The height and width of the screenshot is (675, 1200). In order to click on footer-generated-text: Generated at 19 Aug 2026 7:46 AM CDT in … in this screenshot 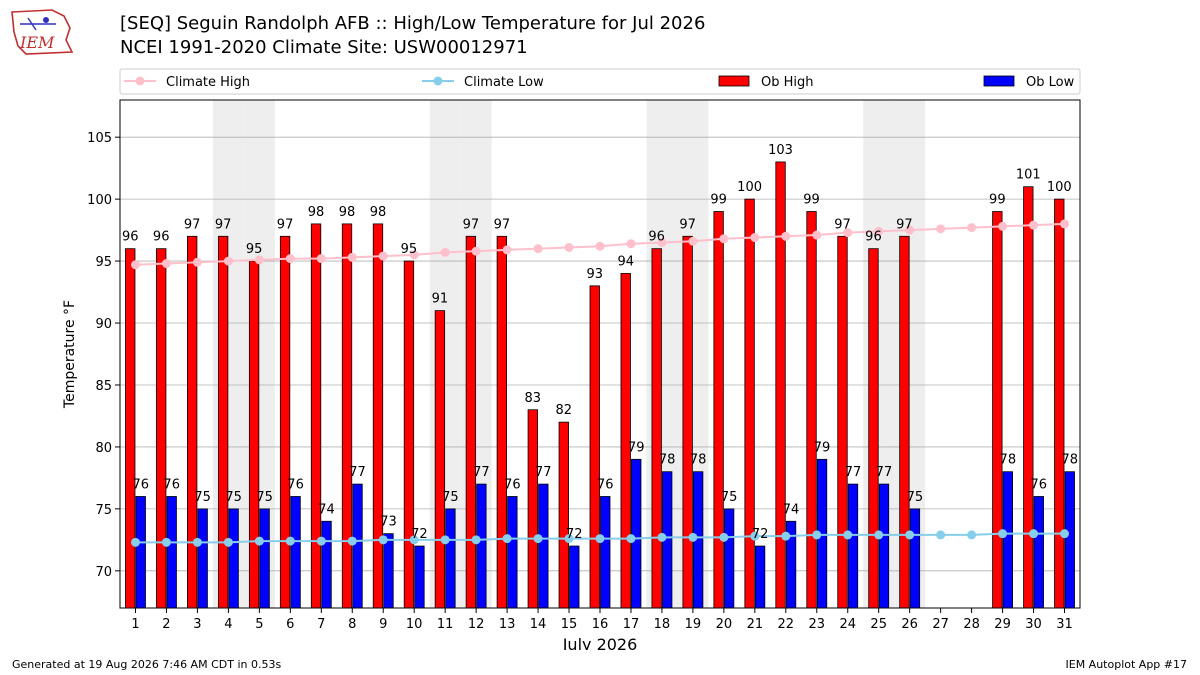, I will do `click(147, 664)`.